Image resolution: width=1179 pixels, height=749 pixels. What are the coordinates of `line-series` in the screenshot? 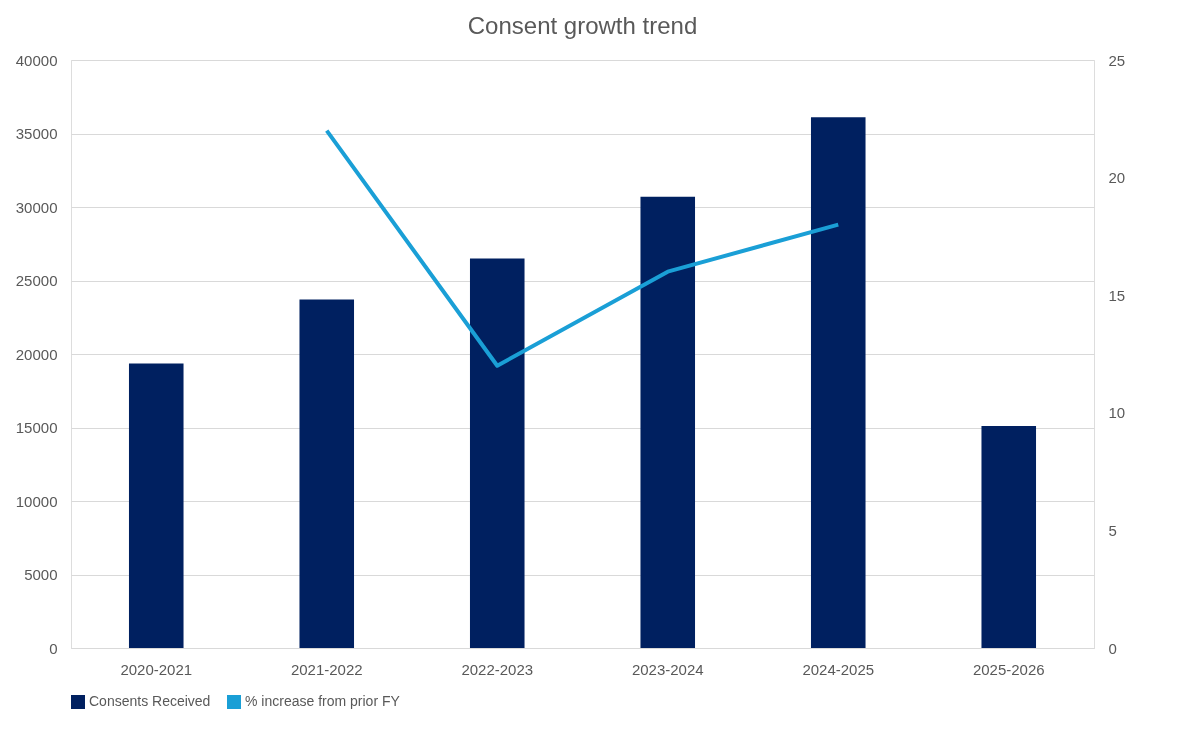 It's located at (582, 248).